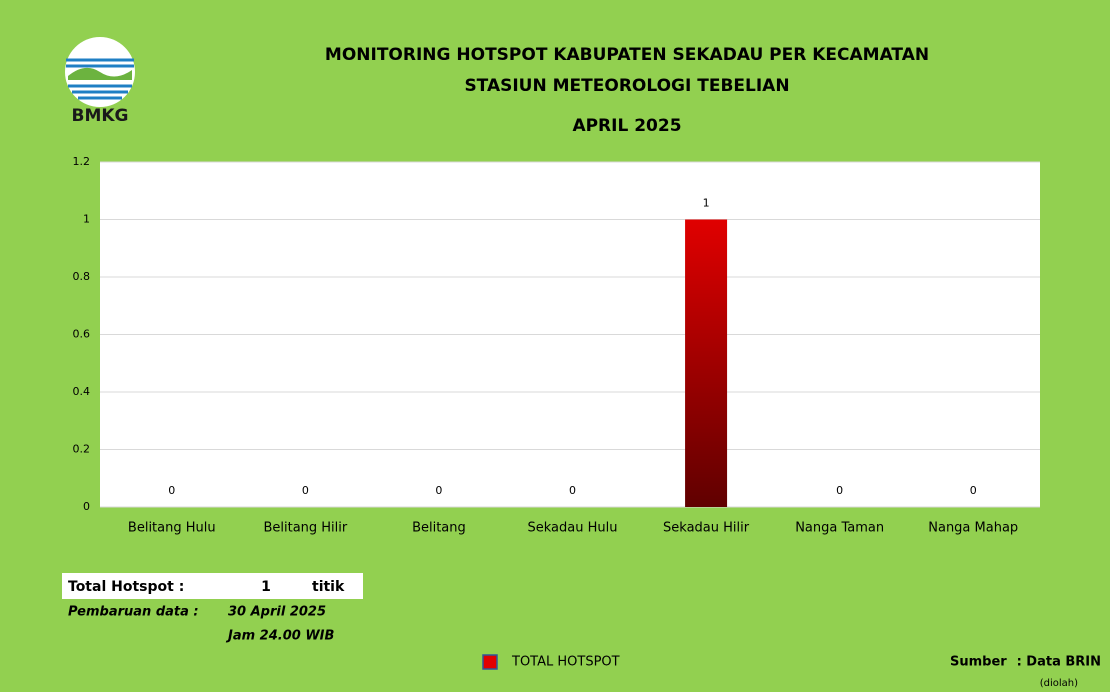  What do you see at coordinates (126, 587) in the screenshot?
I see `total-label: Total Hotspot :` at bounding box center [126, 587].